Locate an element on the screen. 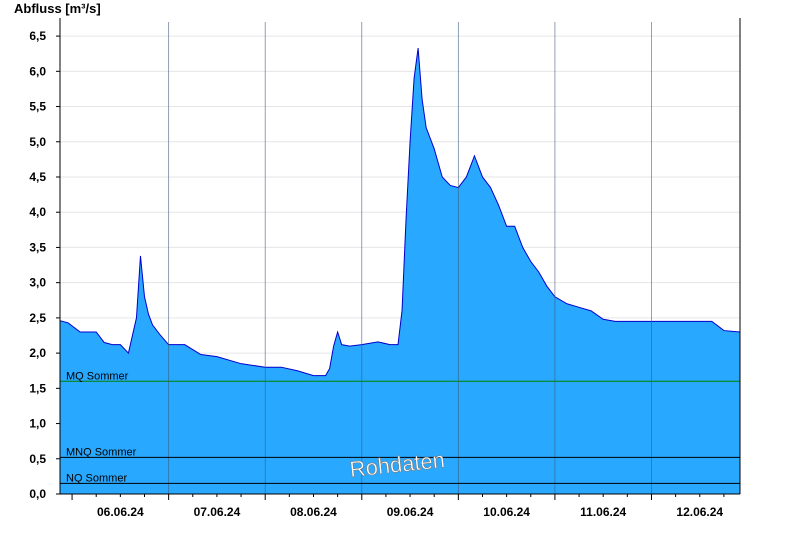 Image resolution: width=800 pixels, height=550 pixels. y-tick-label: 3,0 is located at coordinates (37, 283).